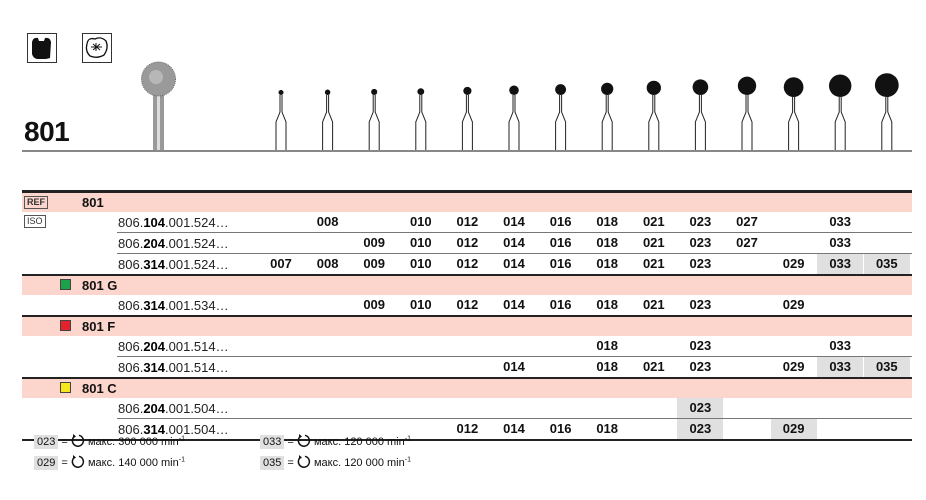 This screenshot has width=926, height=500. I want to click on legend-item: 029 = макс. 140 000 min-1, so click(109, 463).